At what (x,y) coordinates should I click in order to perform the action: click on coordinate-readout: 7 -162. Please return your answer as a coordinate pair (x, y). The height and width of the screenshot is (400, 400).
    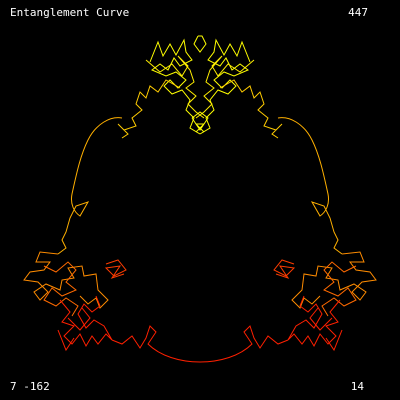
    Looking at the image, I should click on (30, 386).